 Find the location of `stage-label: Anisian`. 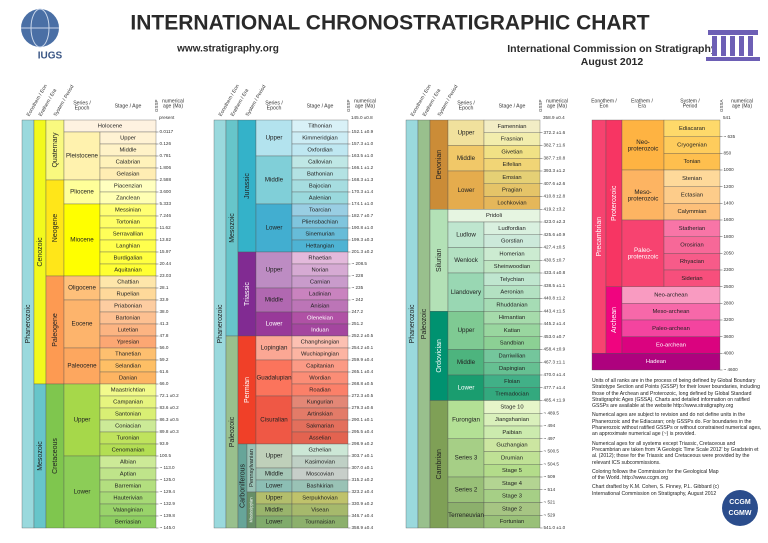

stage-label: Anisian is located at coordinates (319, 307).